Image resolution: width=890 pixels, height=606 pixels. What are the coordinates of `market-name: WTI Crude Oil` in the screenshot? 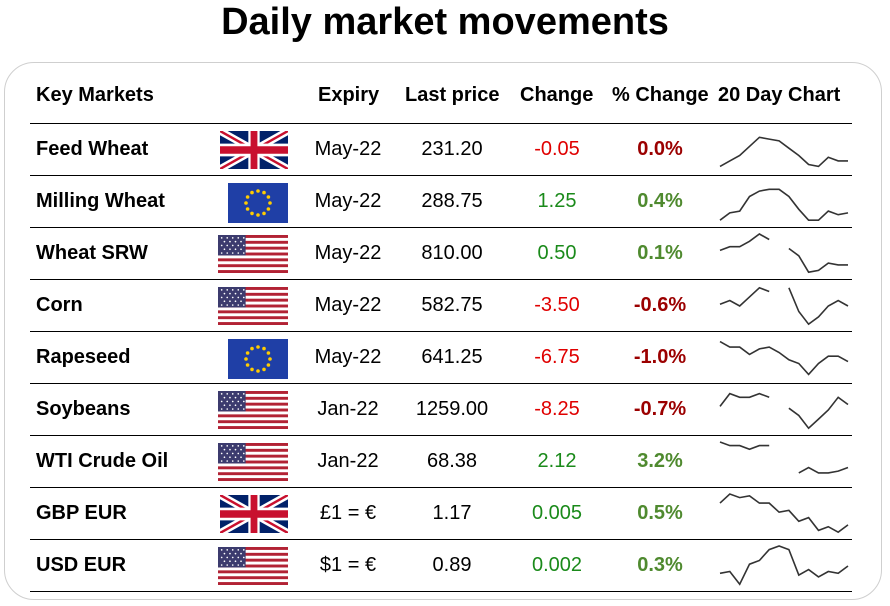 It's located at (102, 461).